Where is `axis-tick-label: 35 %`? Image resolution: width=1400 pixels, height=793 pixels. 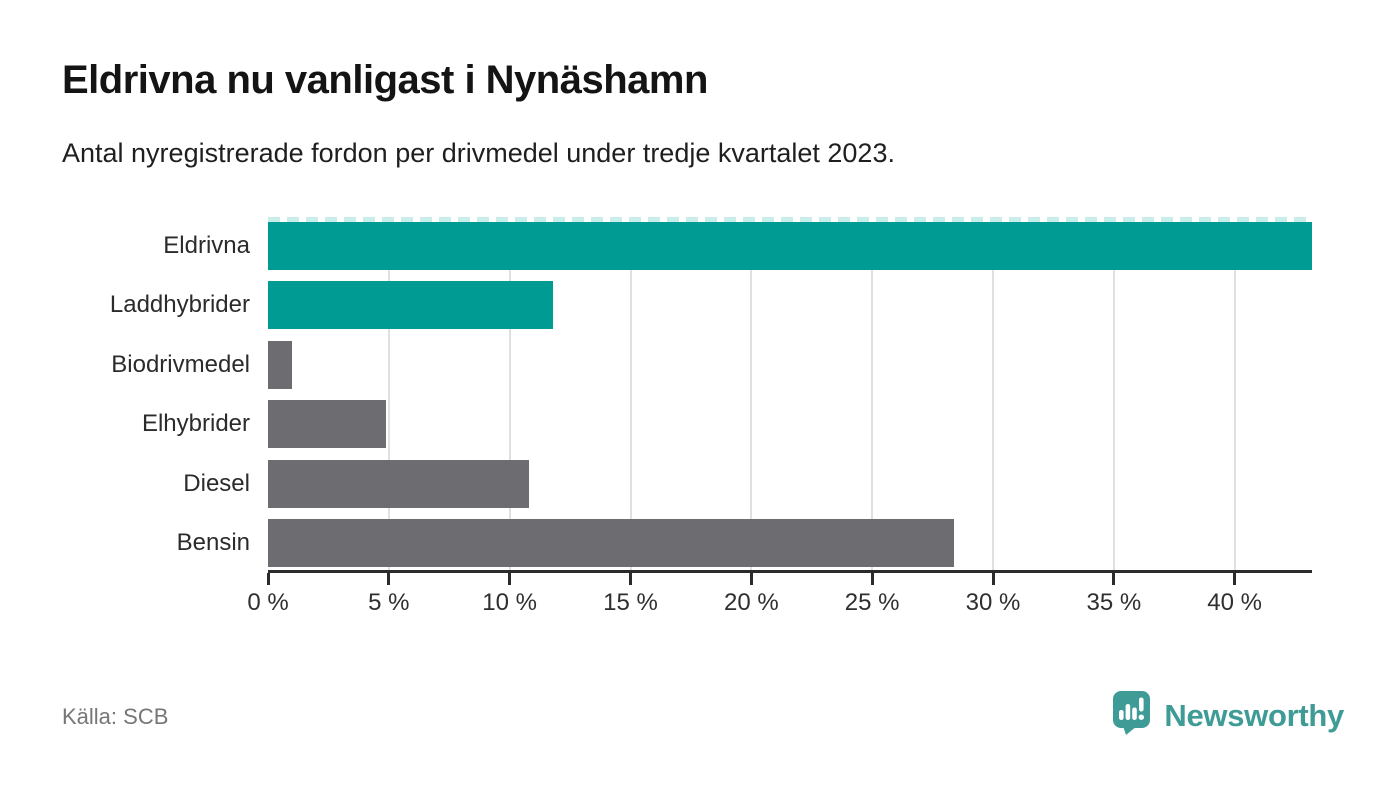
axis-tick-label: 35 % is located at coordinates (1114, 602).